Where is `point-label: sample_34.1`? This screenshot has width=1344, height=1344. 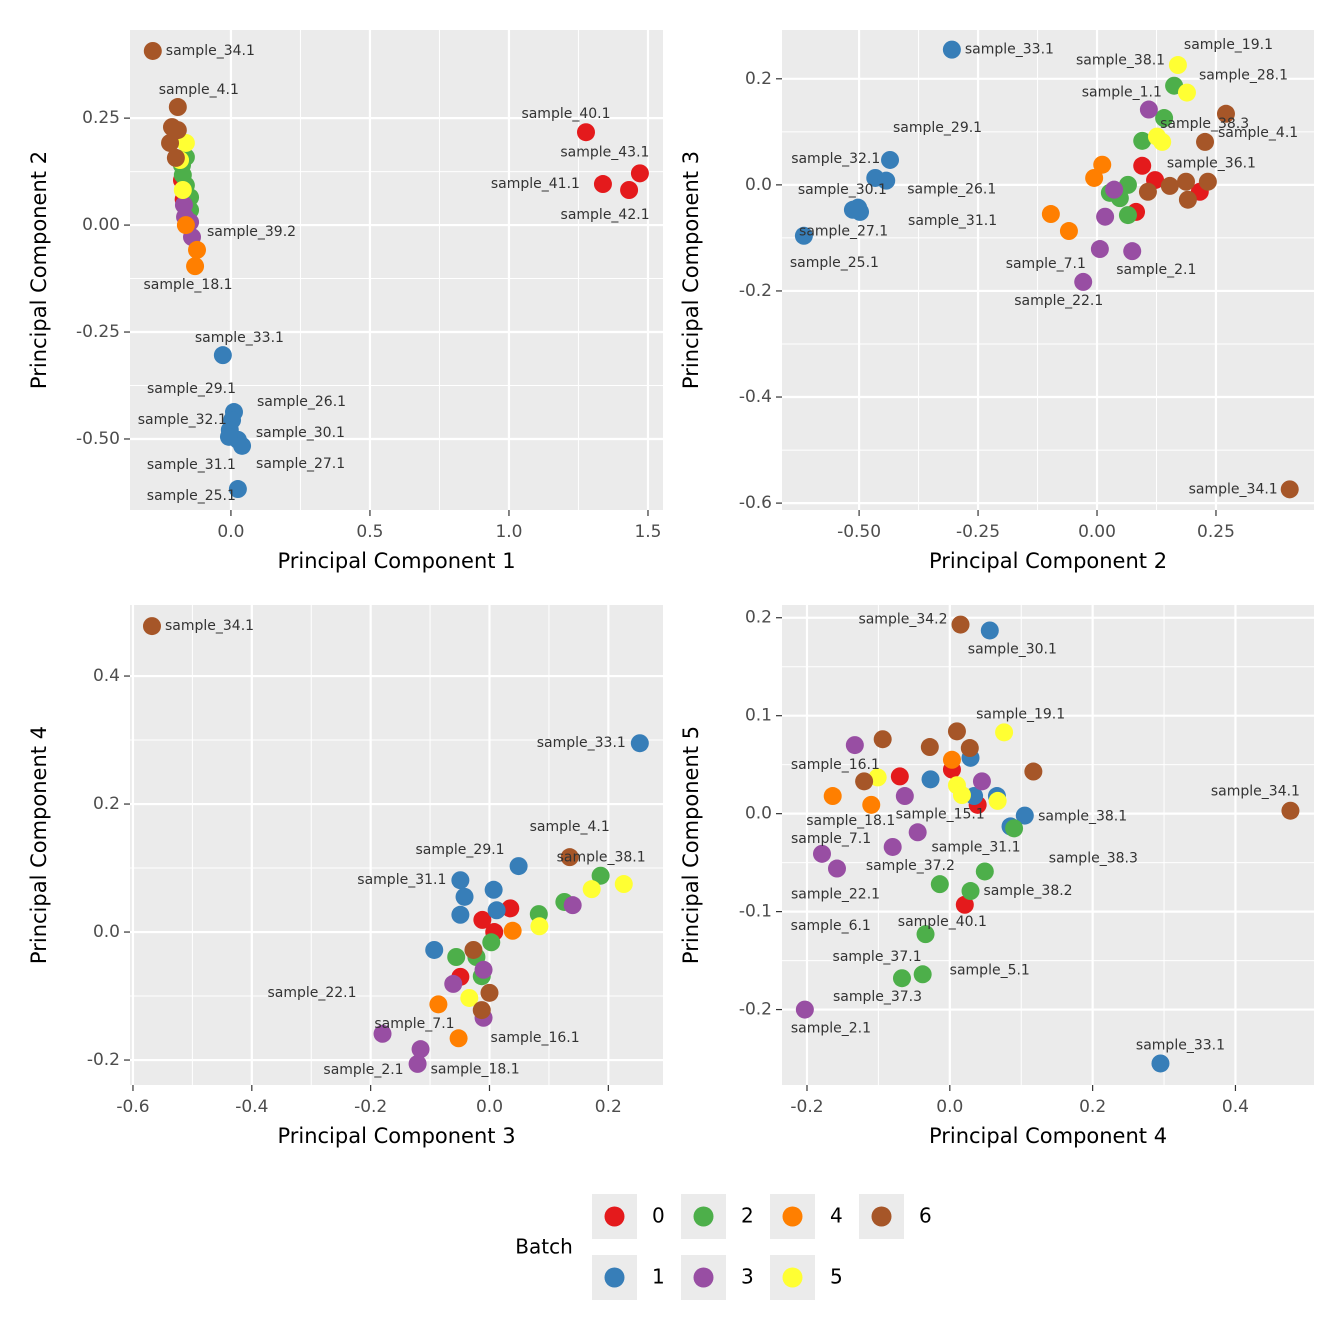
point-label: sample_34.1 is located at coordinates (209, 626).